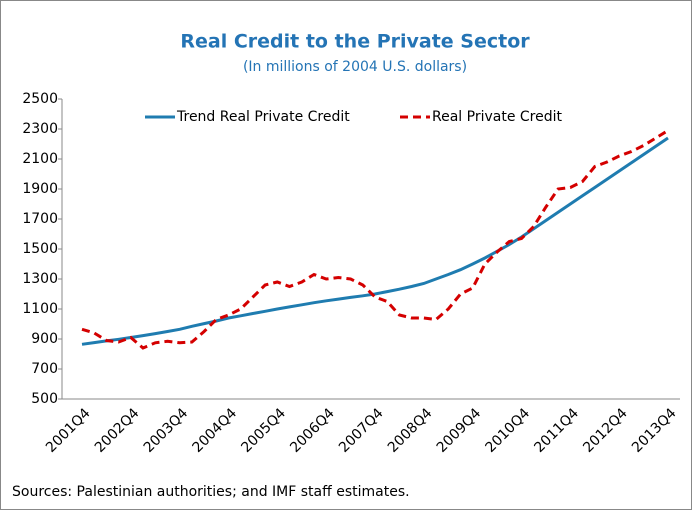 The height and width of the screenshot is (510, 692). What do you see at coordinates (40, 279) in the screenshot?
I see `y-tick-label: 1300` at bounding box center [40, 279].